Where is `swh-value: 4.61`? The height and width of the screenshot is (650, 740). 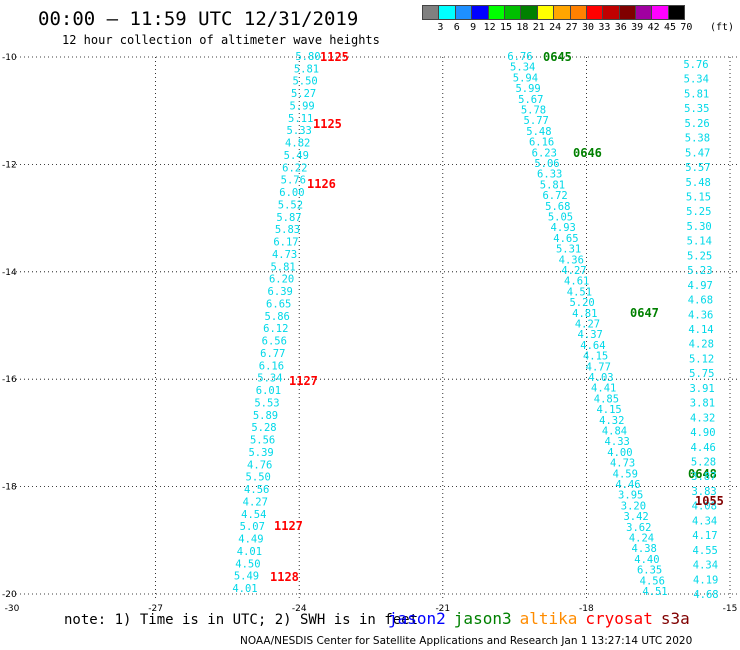 swh-value: 4.61 is located at coordinates (576, 282).